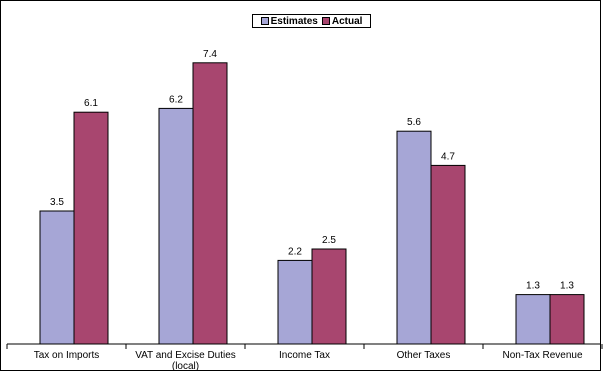  I want to click on category-label-0: Tax on Imports, so click(67, 355).